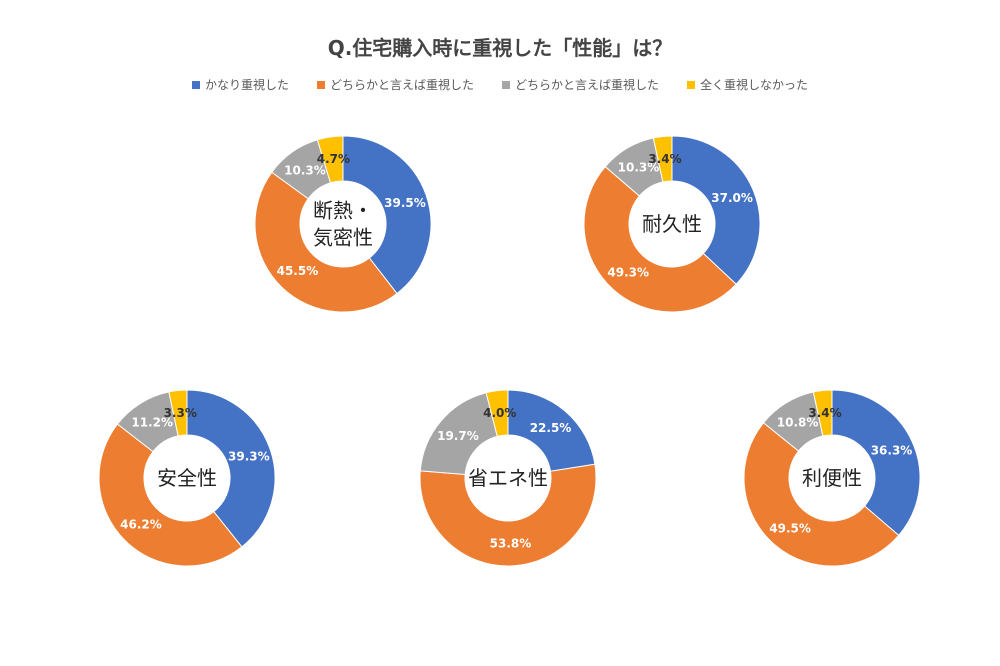 The width and height of the screenshot is (1000, 666). What do you see at coordinates (152, 422) in the screenshot?
I see `data-label: 11.2%` at bounding box center [152, 422].